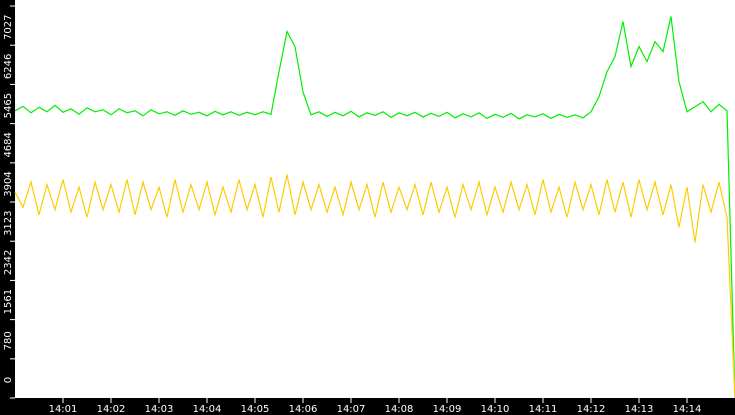  What do you see at coordinates (591, 409) in the screenshot?
I see `x-tick-label: 14:12` at bounding box center [591, 409].